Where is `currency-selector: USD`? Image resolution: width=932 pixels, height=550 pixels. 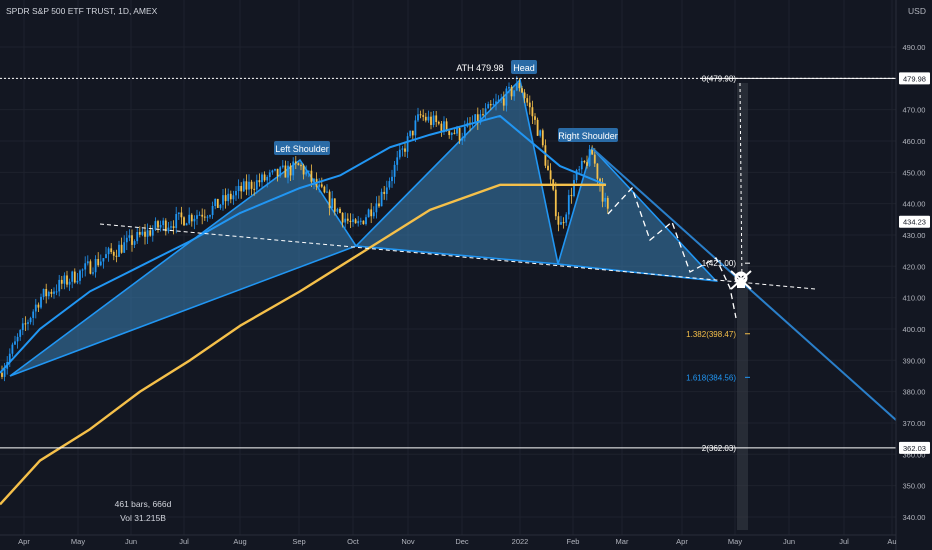 currency-selector: USD is located at coordinates (915, 11).